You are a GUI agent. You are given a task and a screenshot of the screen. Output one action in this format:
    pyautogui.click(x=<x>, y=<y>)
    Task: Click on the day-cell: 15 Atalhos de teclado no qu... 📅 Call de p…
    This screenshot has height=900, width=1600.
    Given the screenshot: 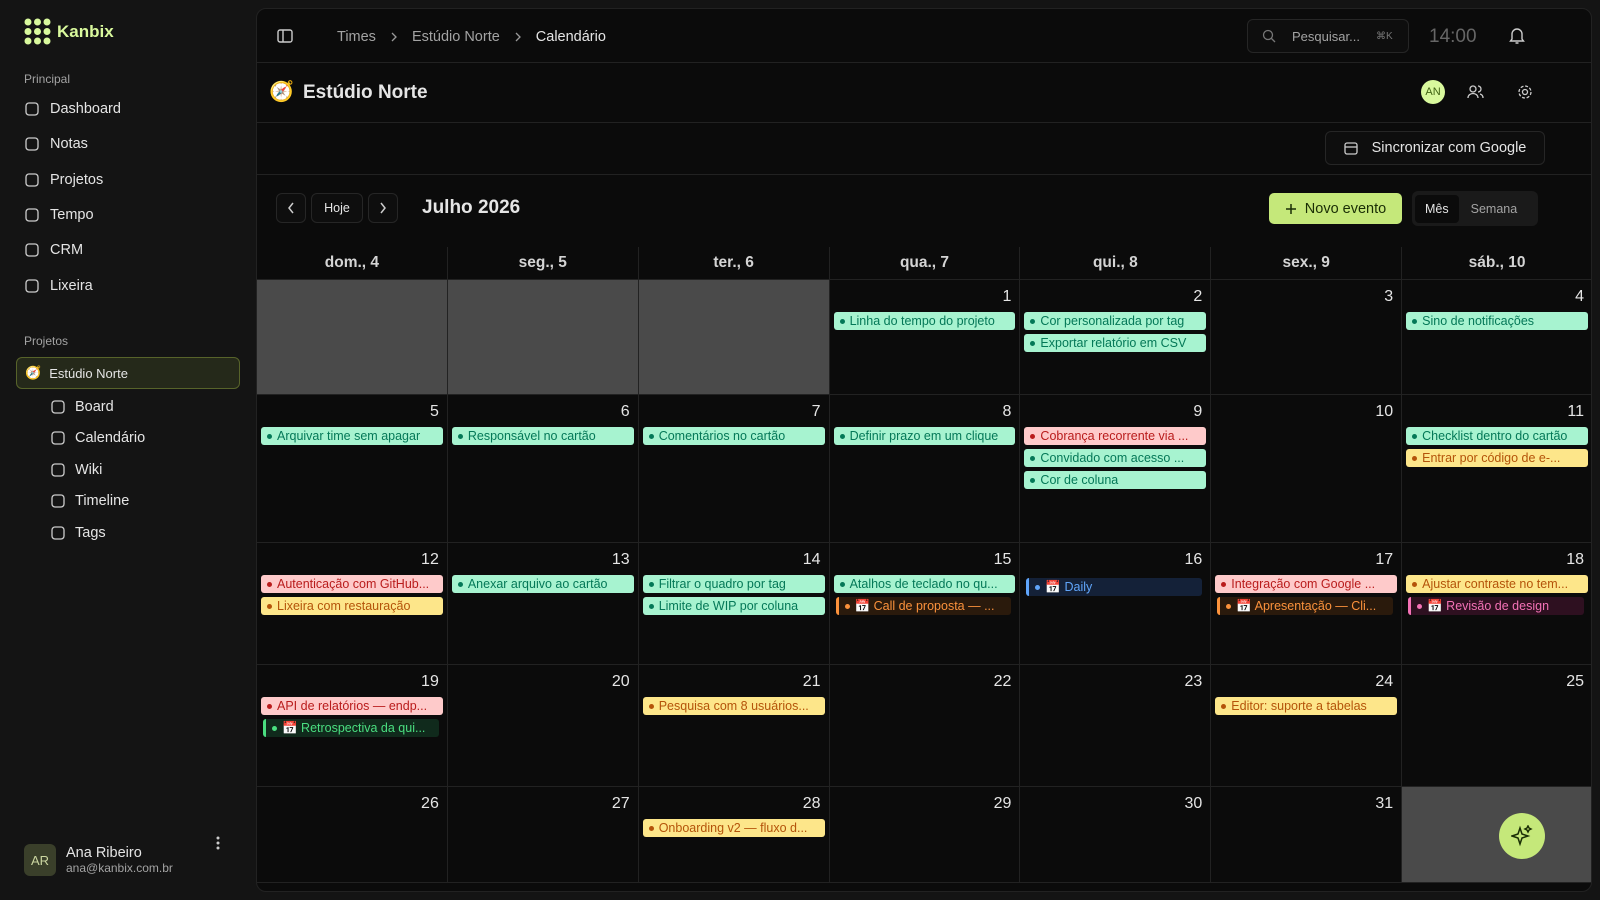 What is the action you would take?
    pyautogui.click(x=925, y=603)
    